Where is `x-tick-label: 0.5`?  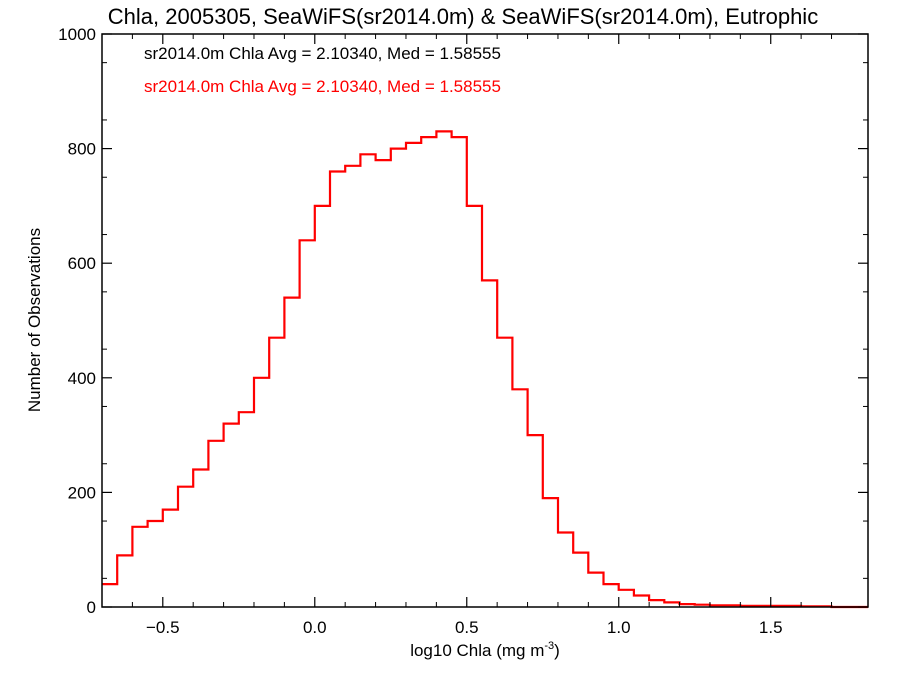
x-tick-label: 0.5 is located at coordinates (467, 627).